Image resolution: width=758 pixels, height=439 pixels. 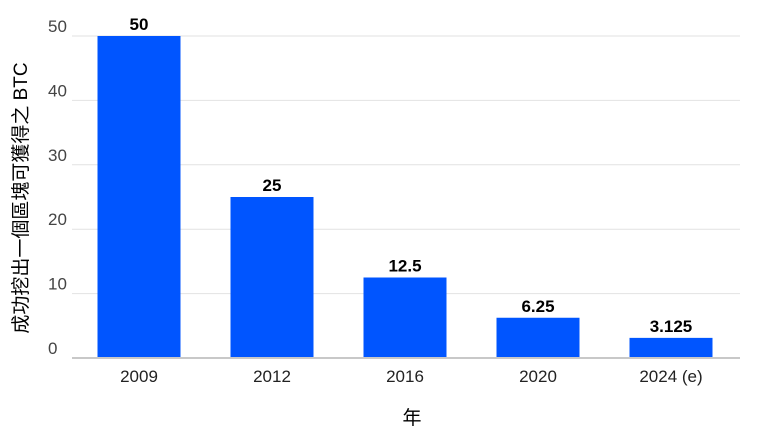 What do you see at coordinates (139, 24) in the screenshot?
I see `data-label: 50` at bounding box center [139, 24].